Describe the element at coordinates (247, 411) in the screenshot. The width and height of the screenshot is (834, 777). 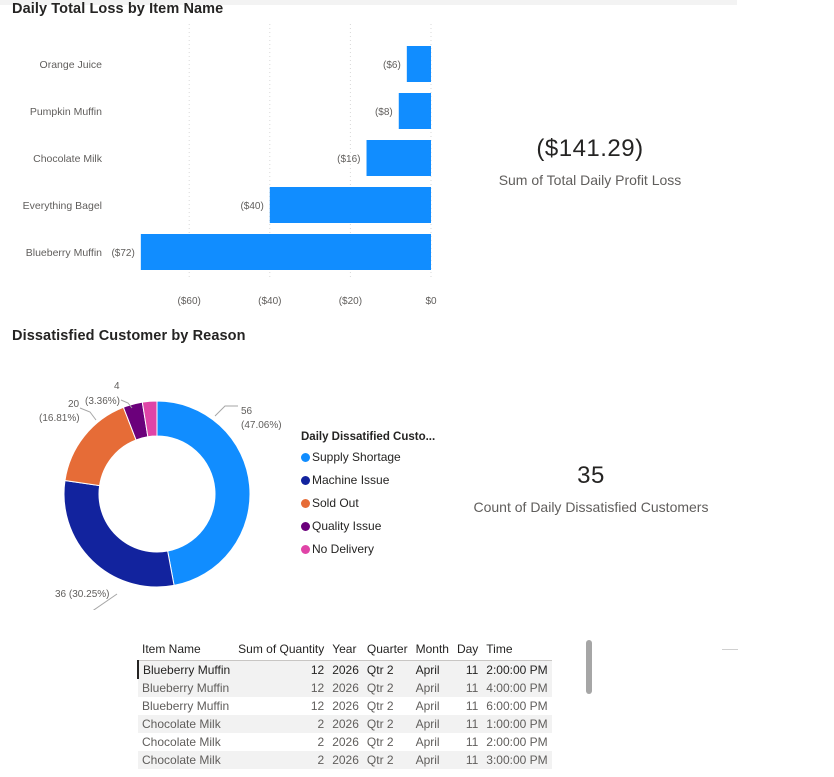
I see `supply-value-label: 56` at that location.